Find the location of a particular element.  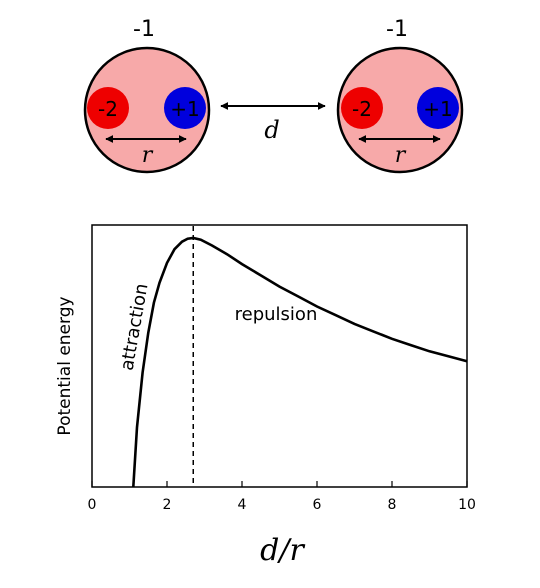

x-axis-label: d/r is located at coordinates (282, 550).